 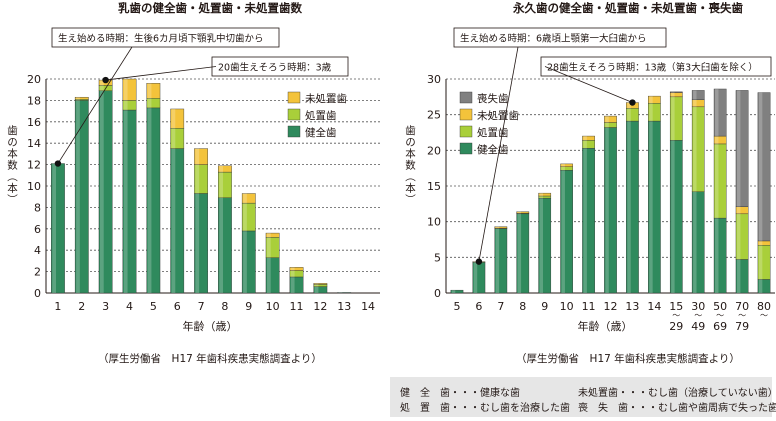 I want to click on chart-title: 乳歯の健全歯・処置歯・未処置歯数, so click(x=210, y=8).